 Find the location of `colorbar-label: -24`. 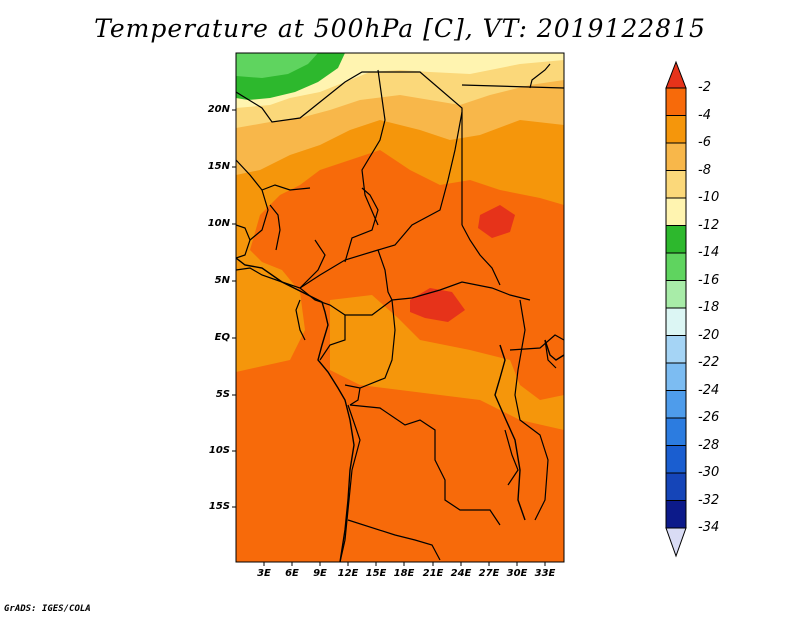

colorbar-label: -24 is located at coordinates (709, 390).